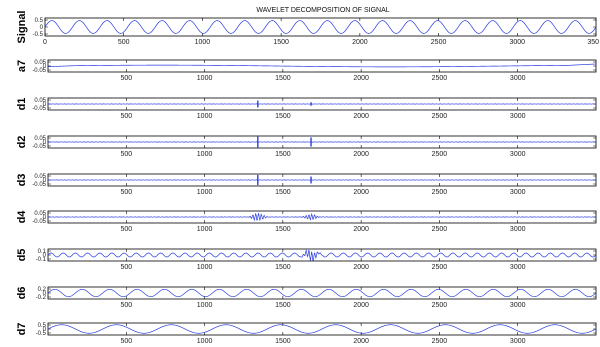 The height and width of the screenshot is (347, 600). What do you see at coordinates (322, 217) in the screenshot?
I see `series-line-d4` at bounding box center [322, 217].